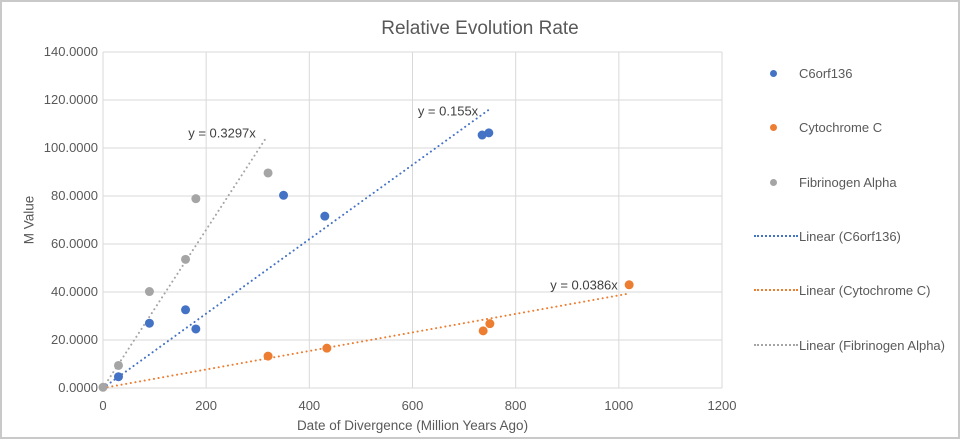  What do you see at coordinates (515, 405) in the screenshot?
I see `x-tick-label: 800` at bounding box center [515, 405].